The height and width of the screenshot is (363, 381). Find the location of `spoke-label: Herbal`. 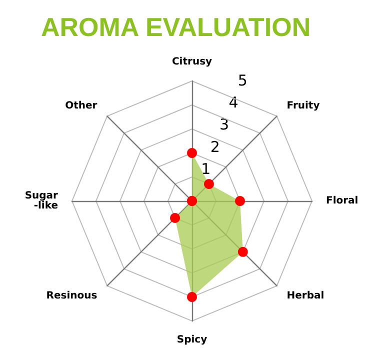

spoke-label: Herbal is located at coordinates (305, 296).